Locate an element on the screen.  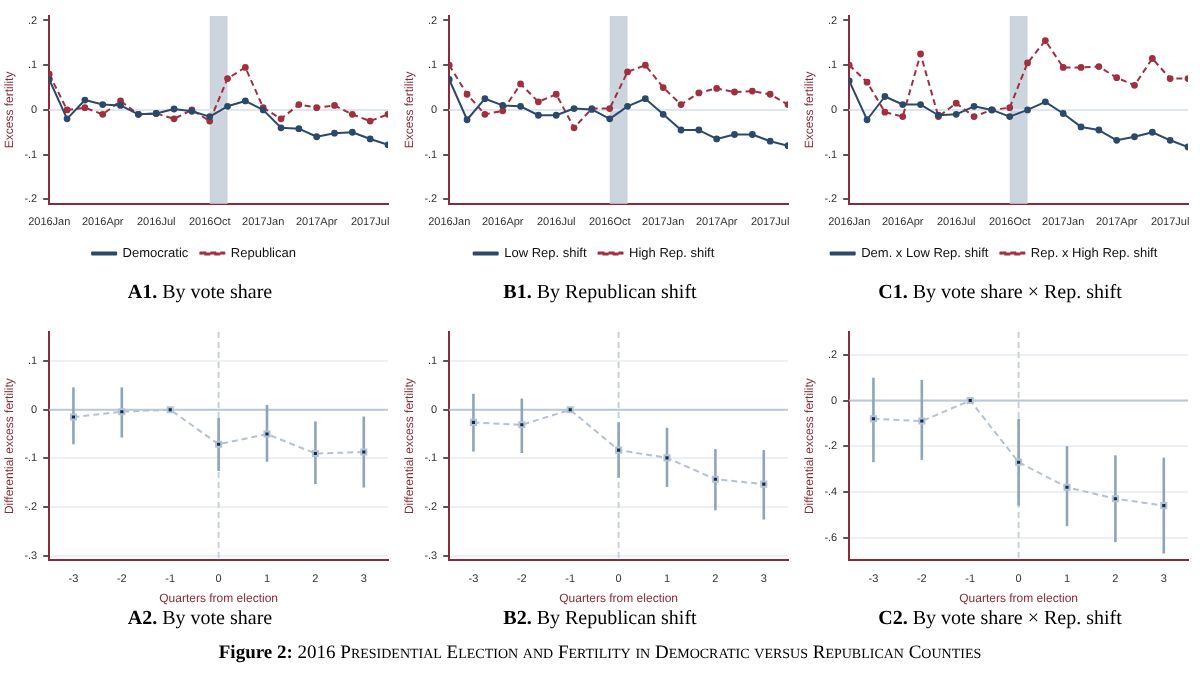
text: B2. By Republican shift is located at coordinates (600, 619).